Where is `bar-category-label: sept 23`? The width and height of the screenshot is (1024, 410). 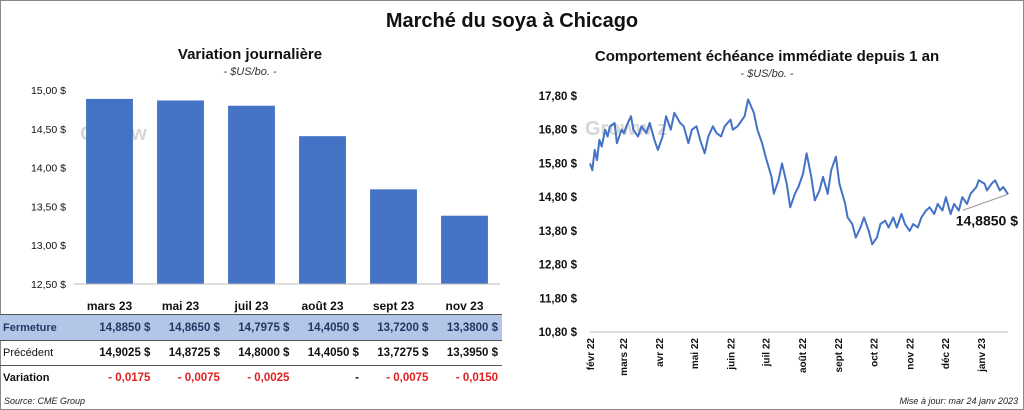
bar-category-label: sept 23 is located at coordinates (394, 306).